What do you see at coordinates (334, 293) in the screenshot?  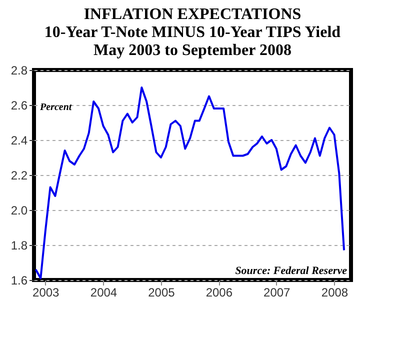 I see `x-tick-label: 2008` at bounding box center [334, 293].